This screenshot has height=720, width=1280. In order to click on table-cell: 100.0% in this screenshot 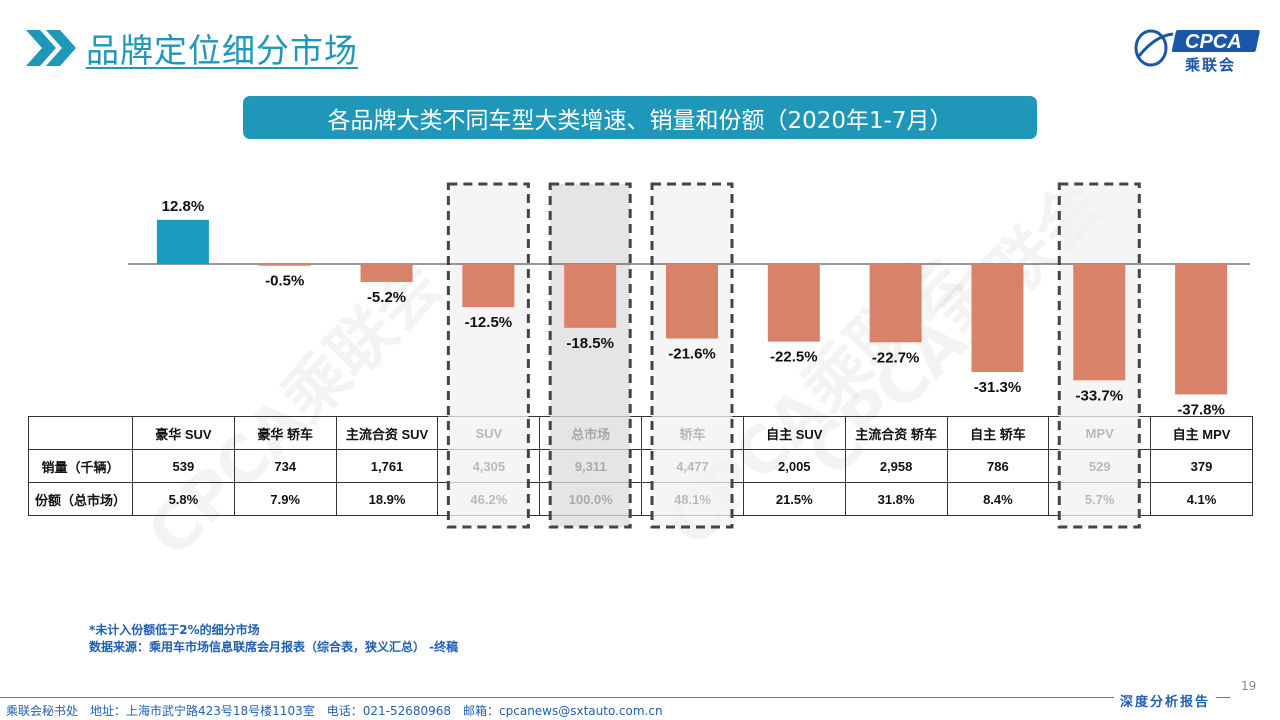, I will do `click(591, 499)`.